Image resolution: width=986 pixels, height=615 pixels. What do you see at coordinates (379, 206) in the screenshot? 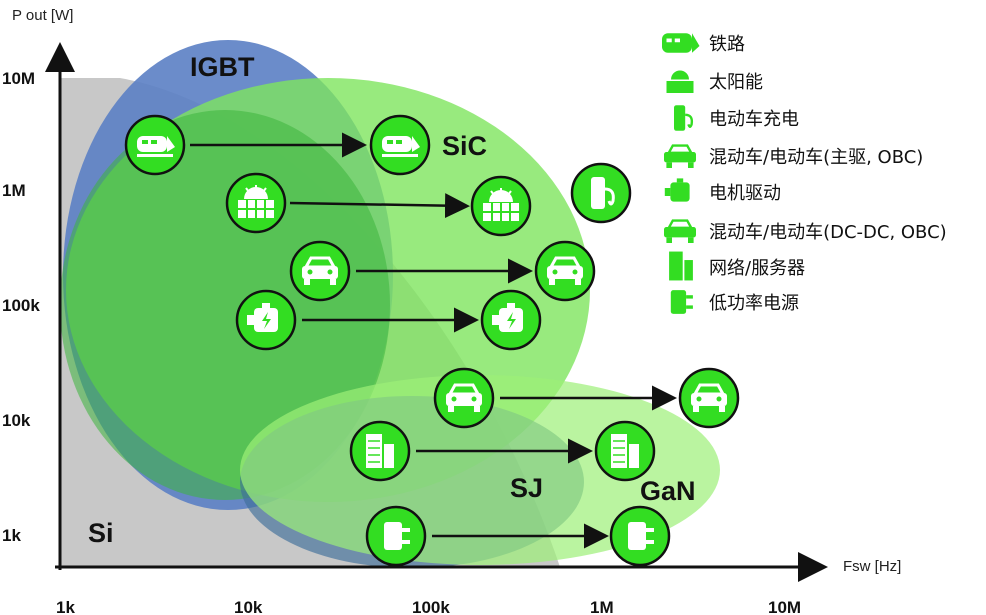
I see `arrow` at bounding box center [379, 206].